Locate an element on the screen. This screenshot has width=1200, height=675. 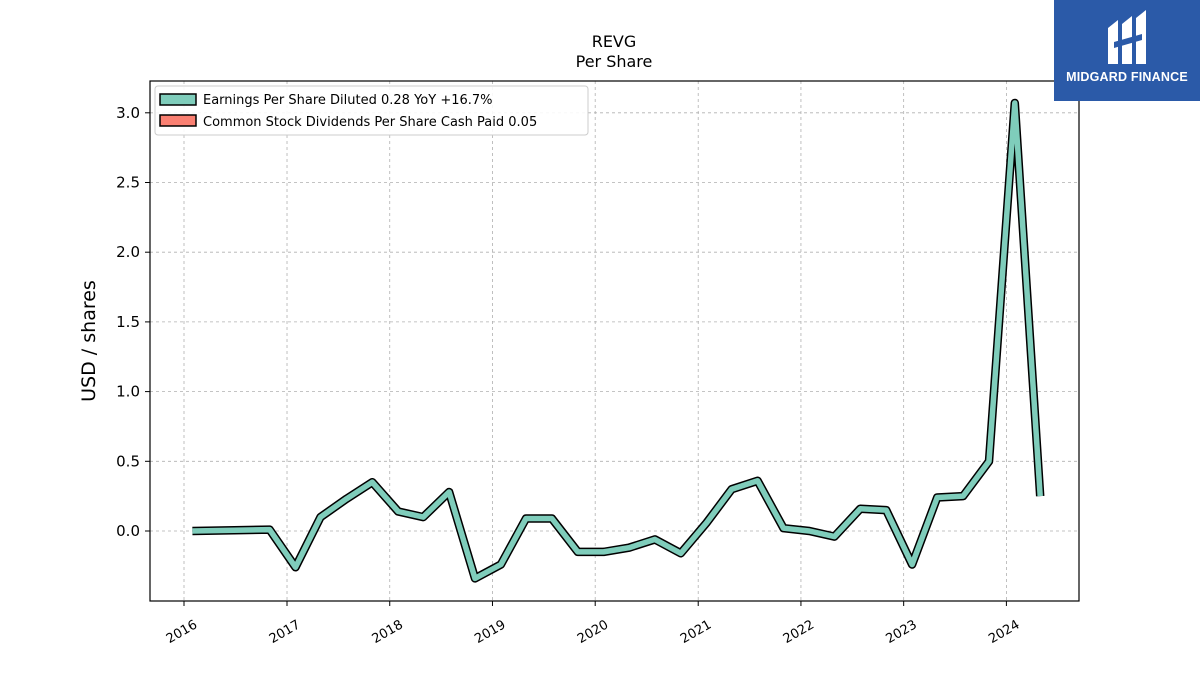
y-tick-label: 1.5 is located at coordinates (128, 322).